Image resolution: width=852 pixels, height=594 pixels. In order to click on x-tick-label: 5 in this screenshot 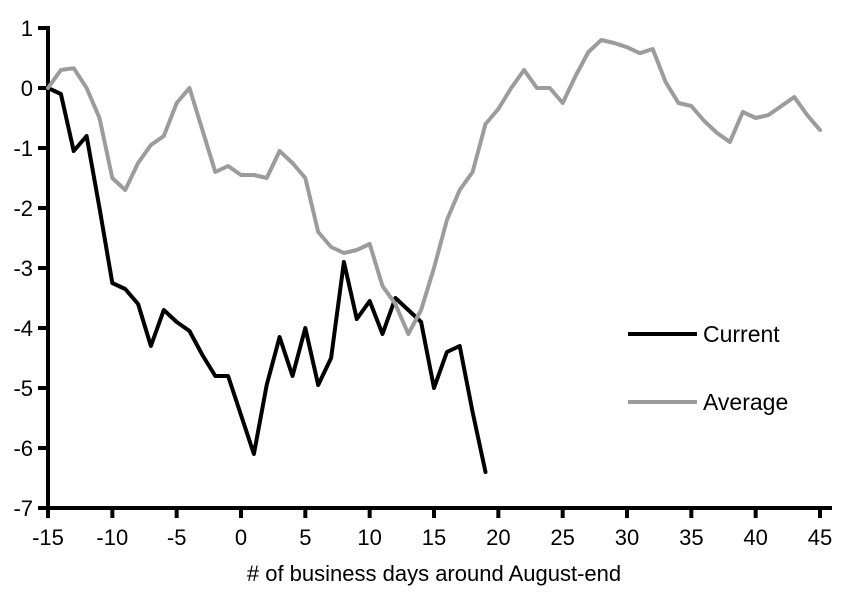, I will do `click(305, 537)`.